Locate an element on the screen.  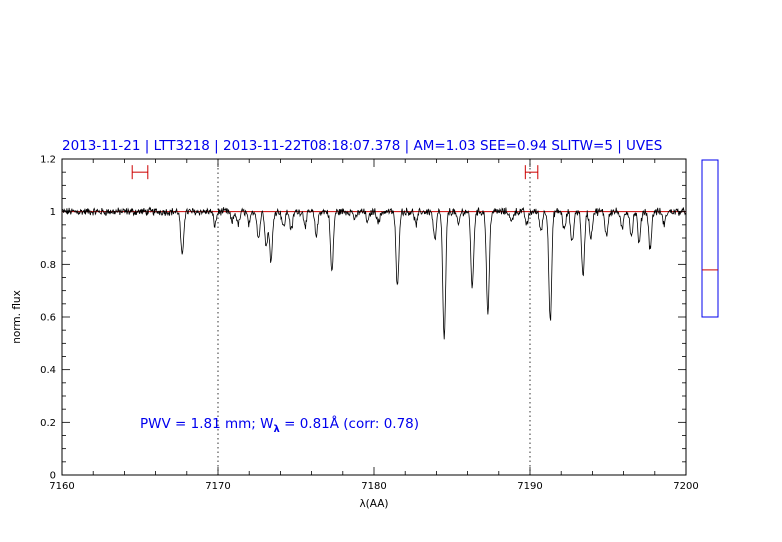
y-tick-label: 0.2 is located at coordinates (48, 423).